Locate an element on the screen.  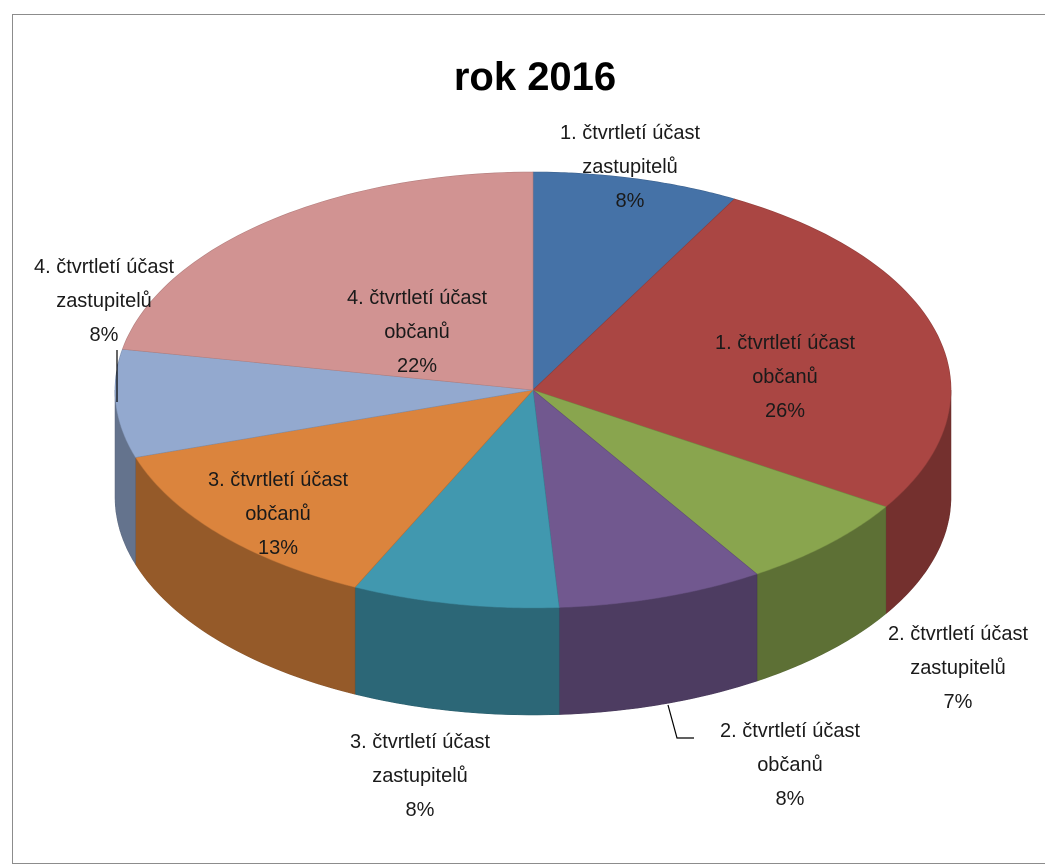
slice-label: 2. čtvrtletí účast zastupitelů 7% is located at coordinates (958, 668).